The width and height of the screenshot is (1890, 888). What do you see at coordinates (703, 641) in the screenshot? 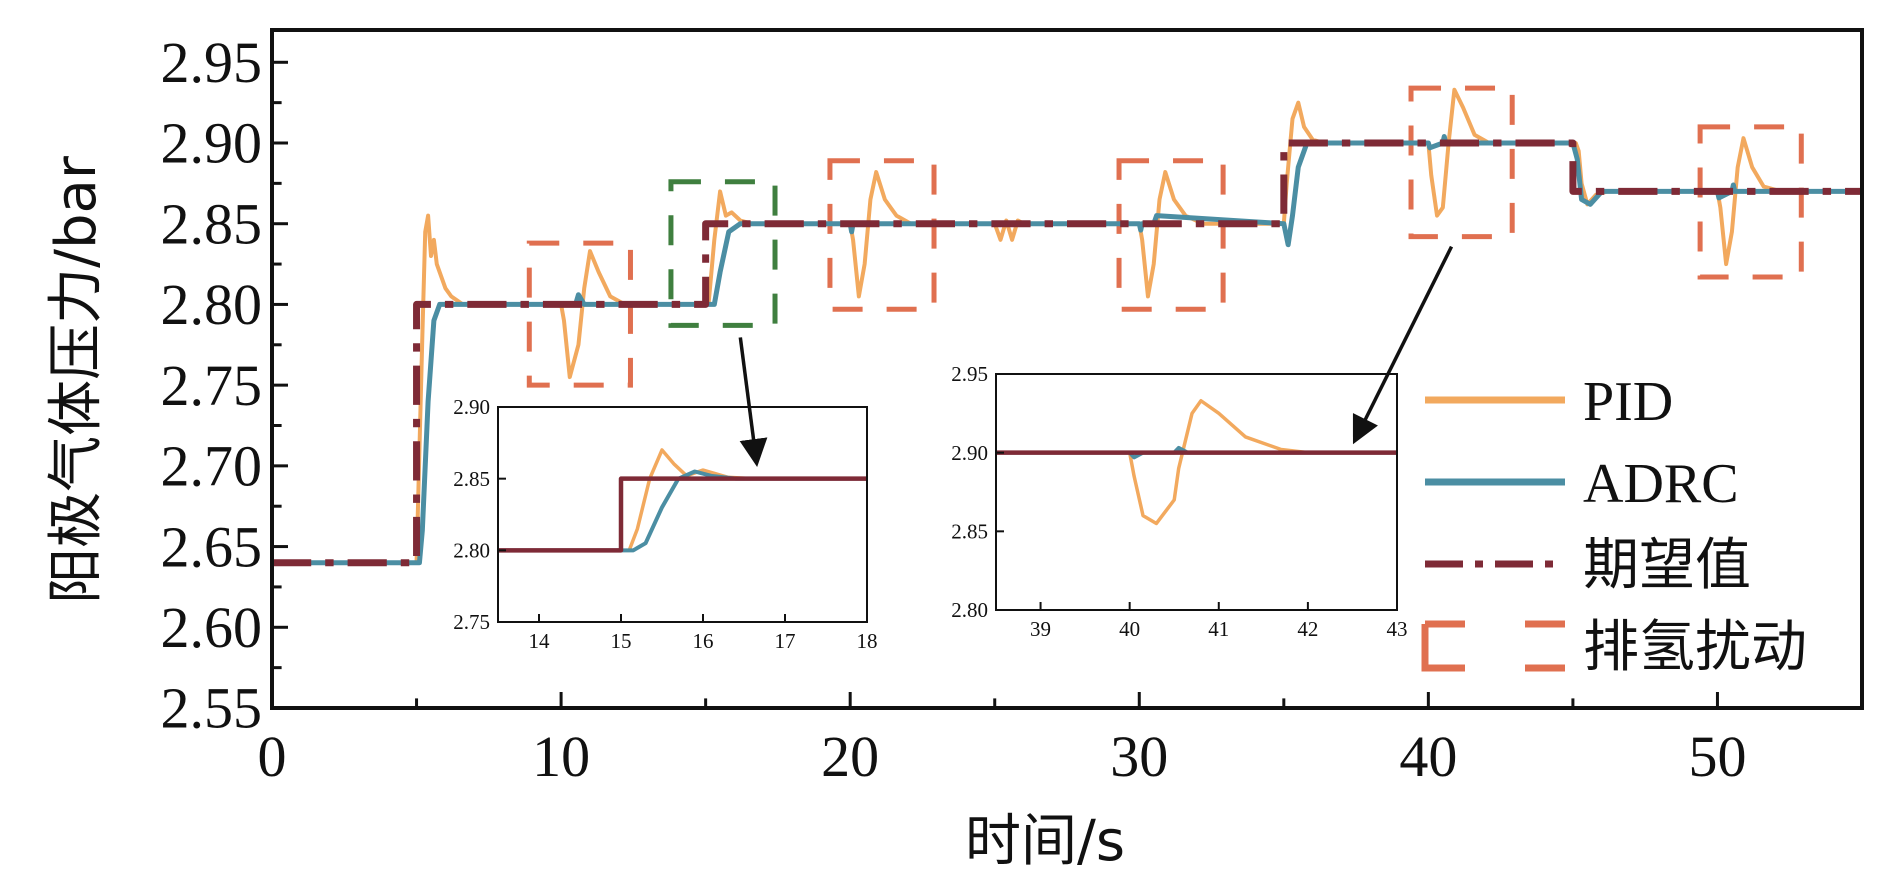
I see `inset1-x-tick-label: 16` at bounding box center [703, 641].